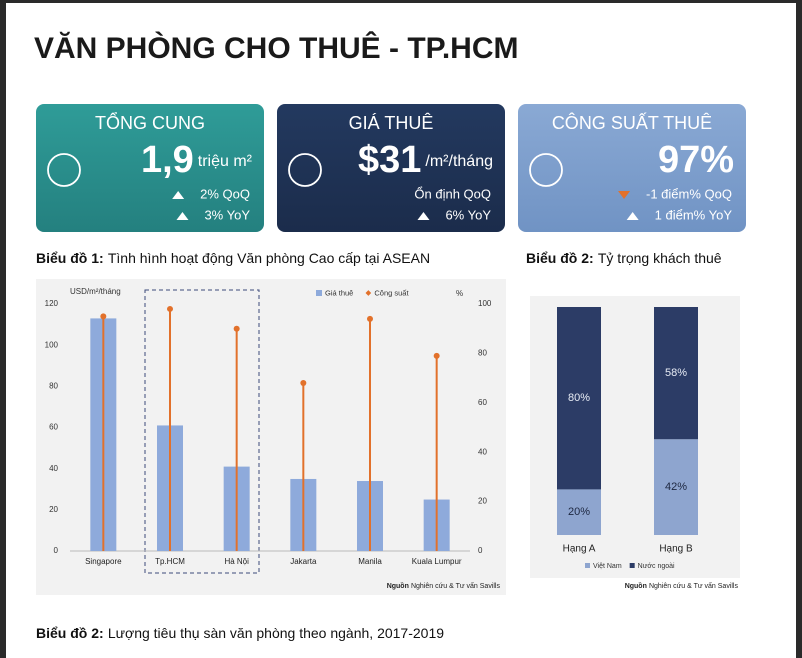 The height and width of the screenshot is (658, 802). Describe the element at coordinates (276, 48) in the screenshot. I see `page-title: VĂN PHÒNG CHO THUÊ - TP.HCM` at that location.